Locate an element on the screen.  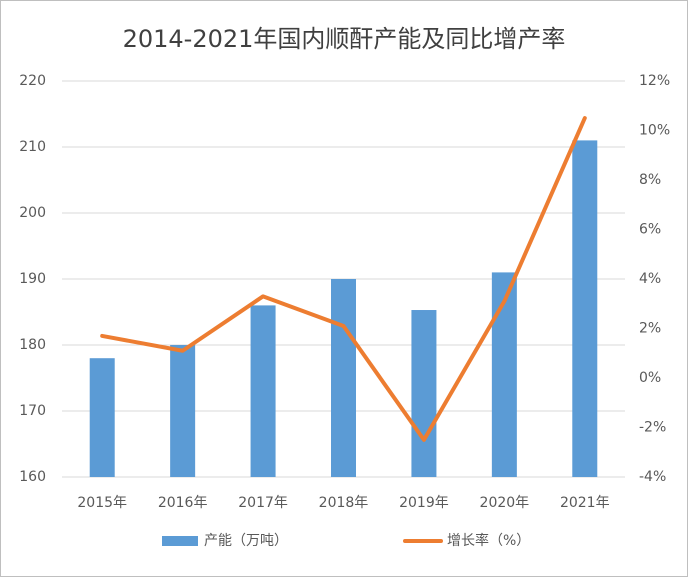
y-tick-label: 190 is located at coordinates (32, 279).